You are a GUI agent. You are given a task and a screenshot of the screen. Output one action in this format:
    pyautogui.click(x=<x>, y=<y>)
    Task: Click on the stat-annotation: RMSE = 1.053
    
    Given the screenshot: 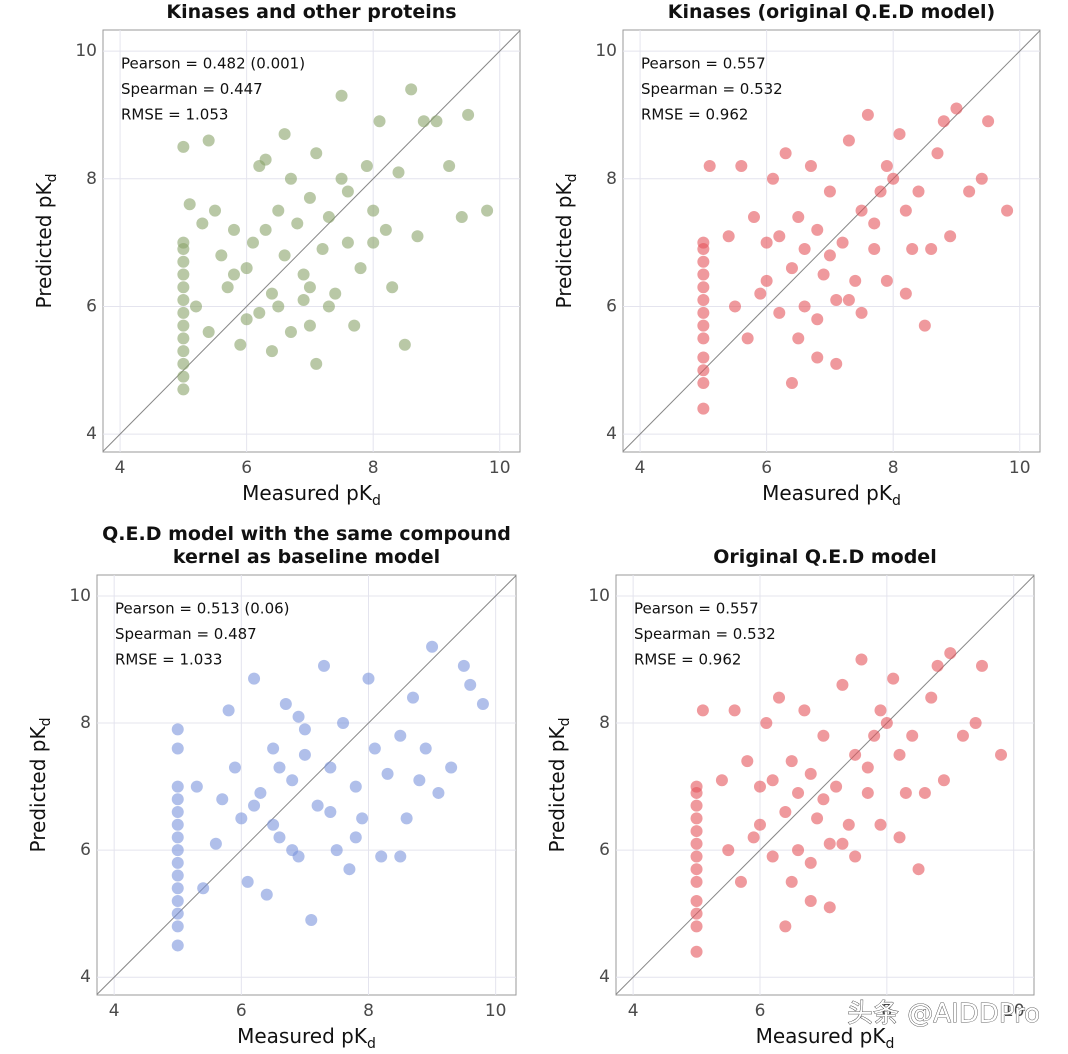 What is the action you would take?
    pyautogui.click(x=174, y=115)
    